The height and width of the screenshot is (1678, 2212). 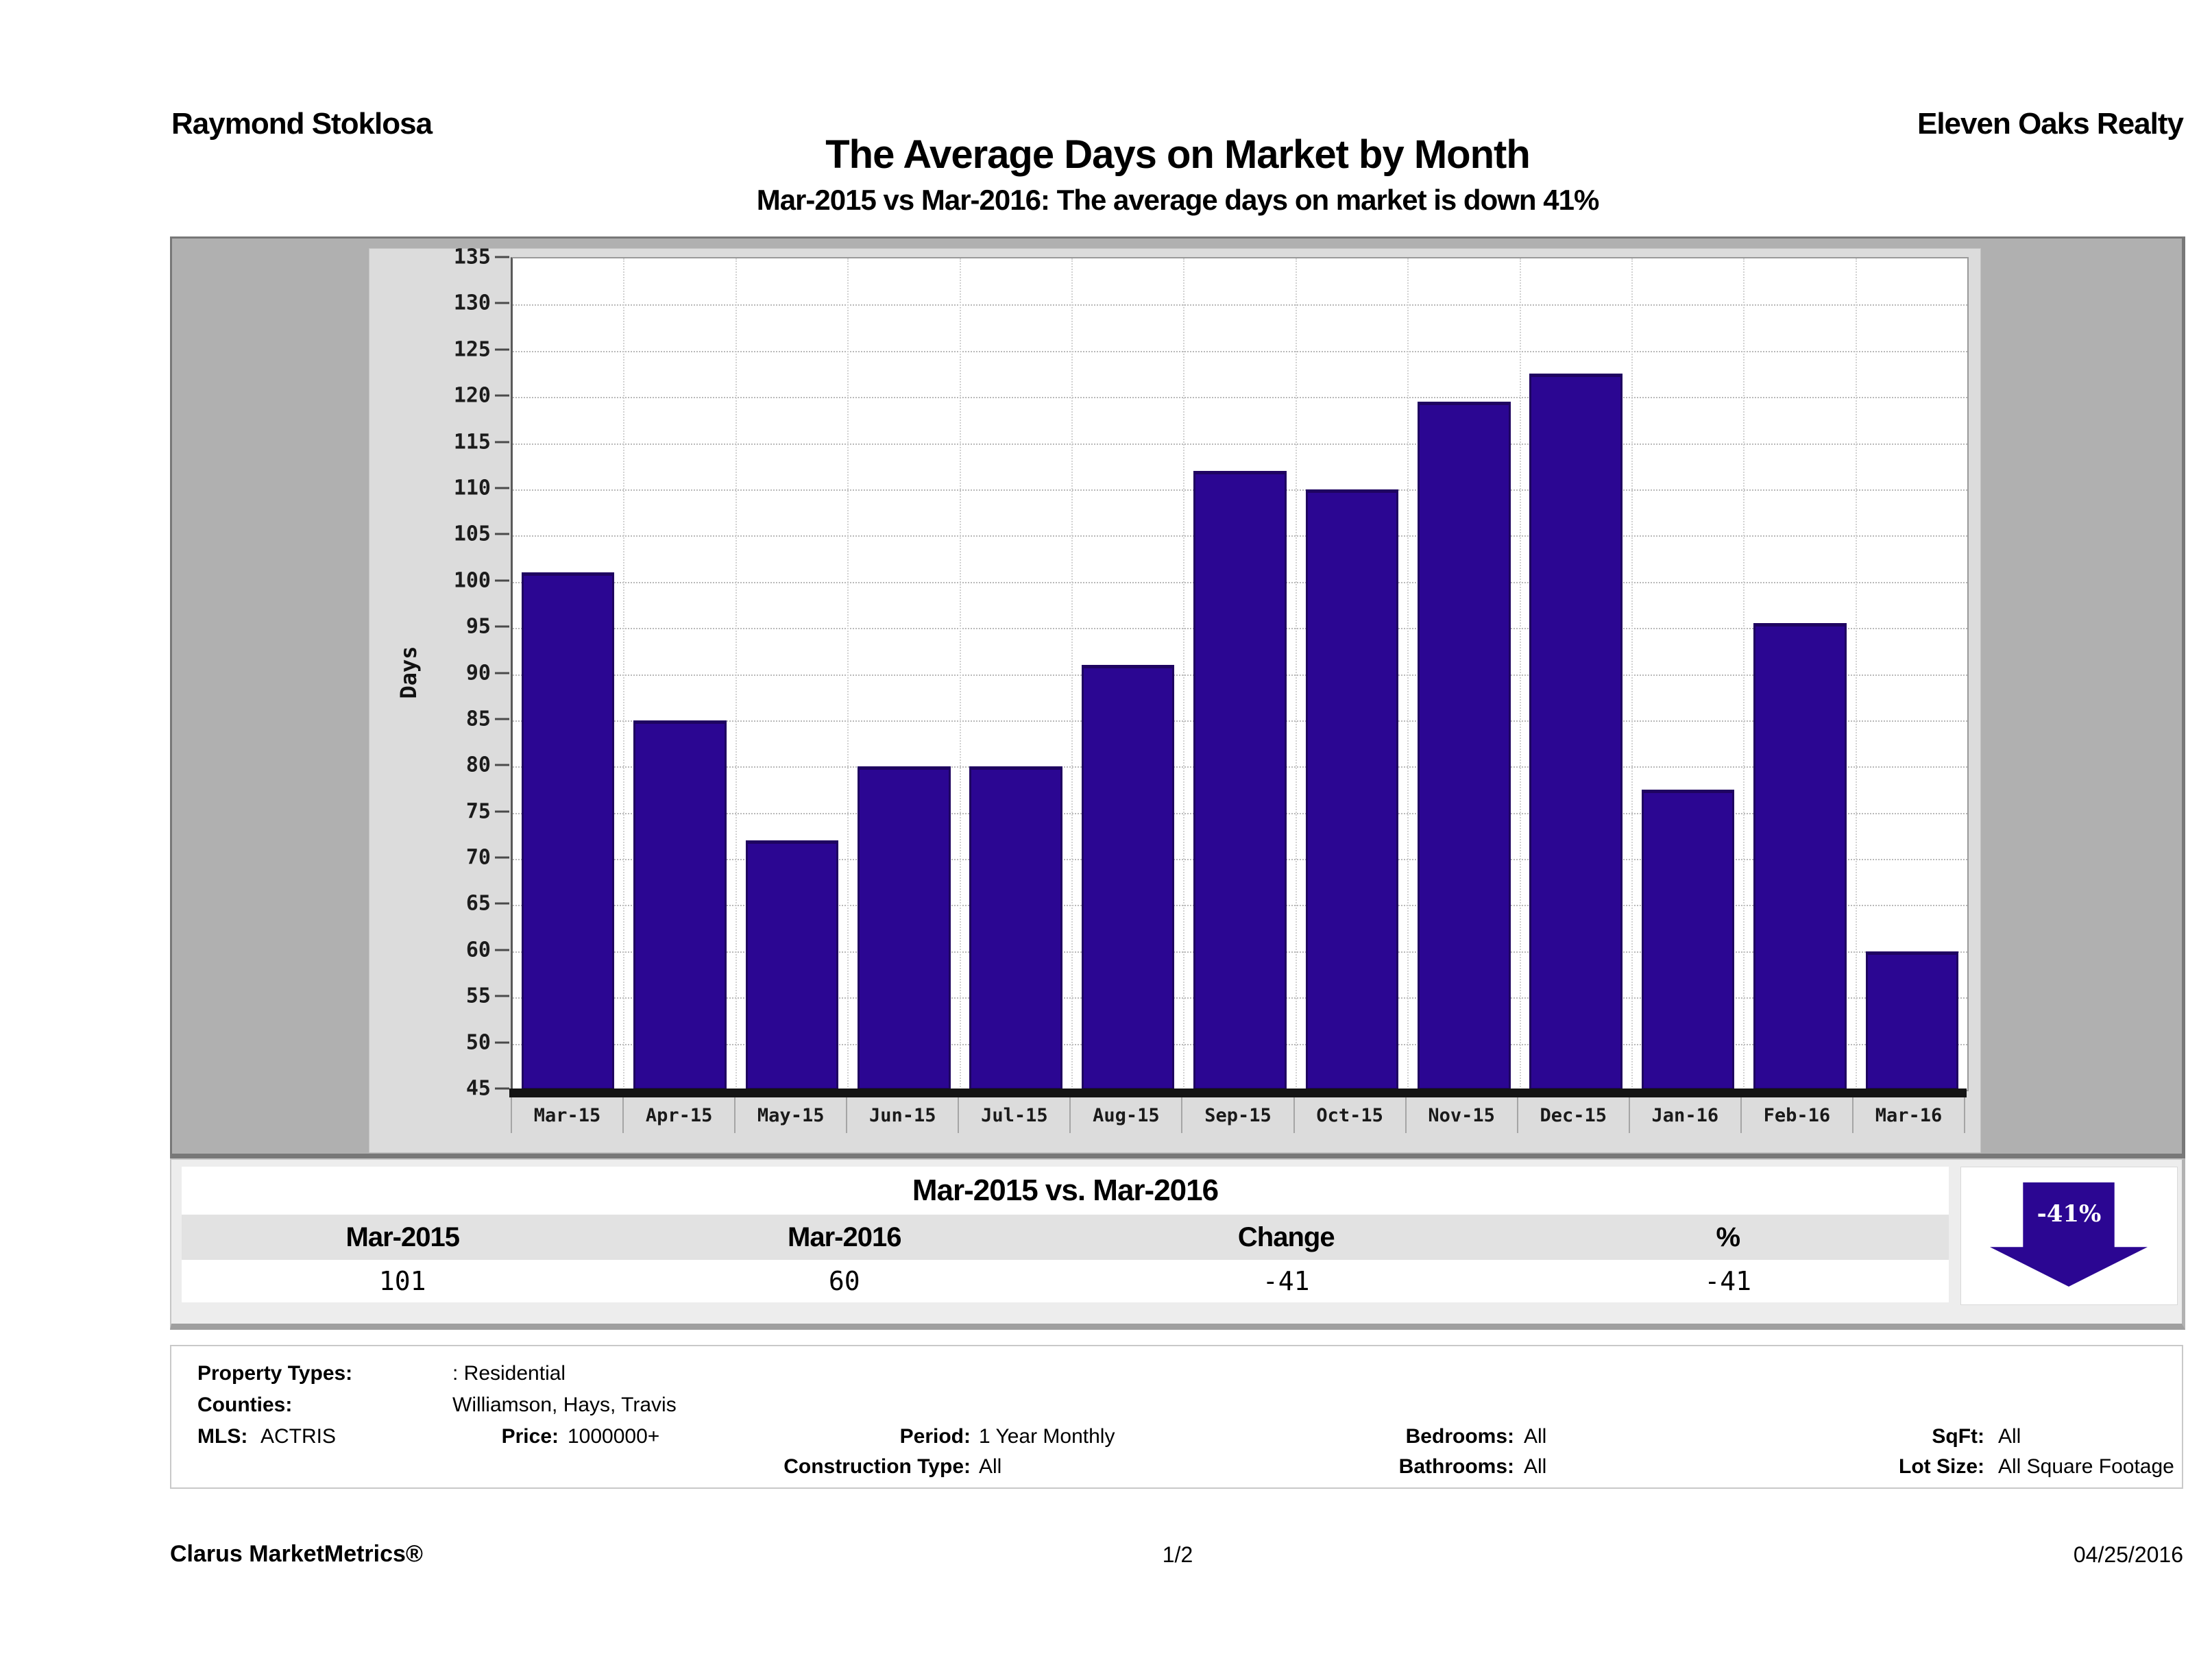 I want to click on y-tick-label-115: 115, so click(x=472, y=442).